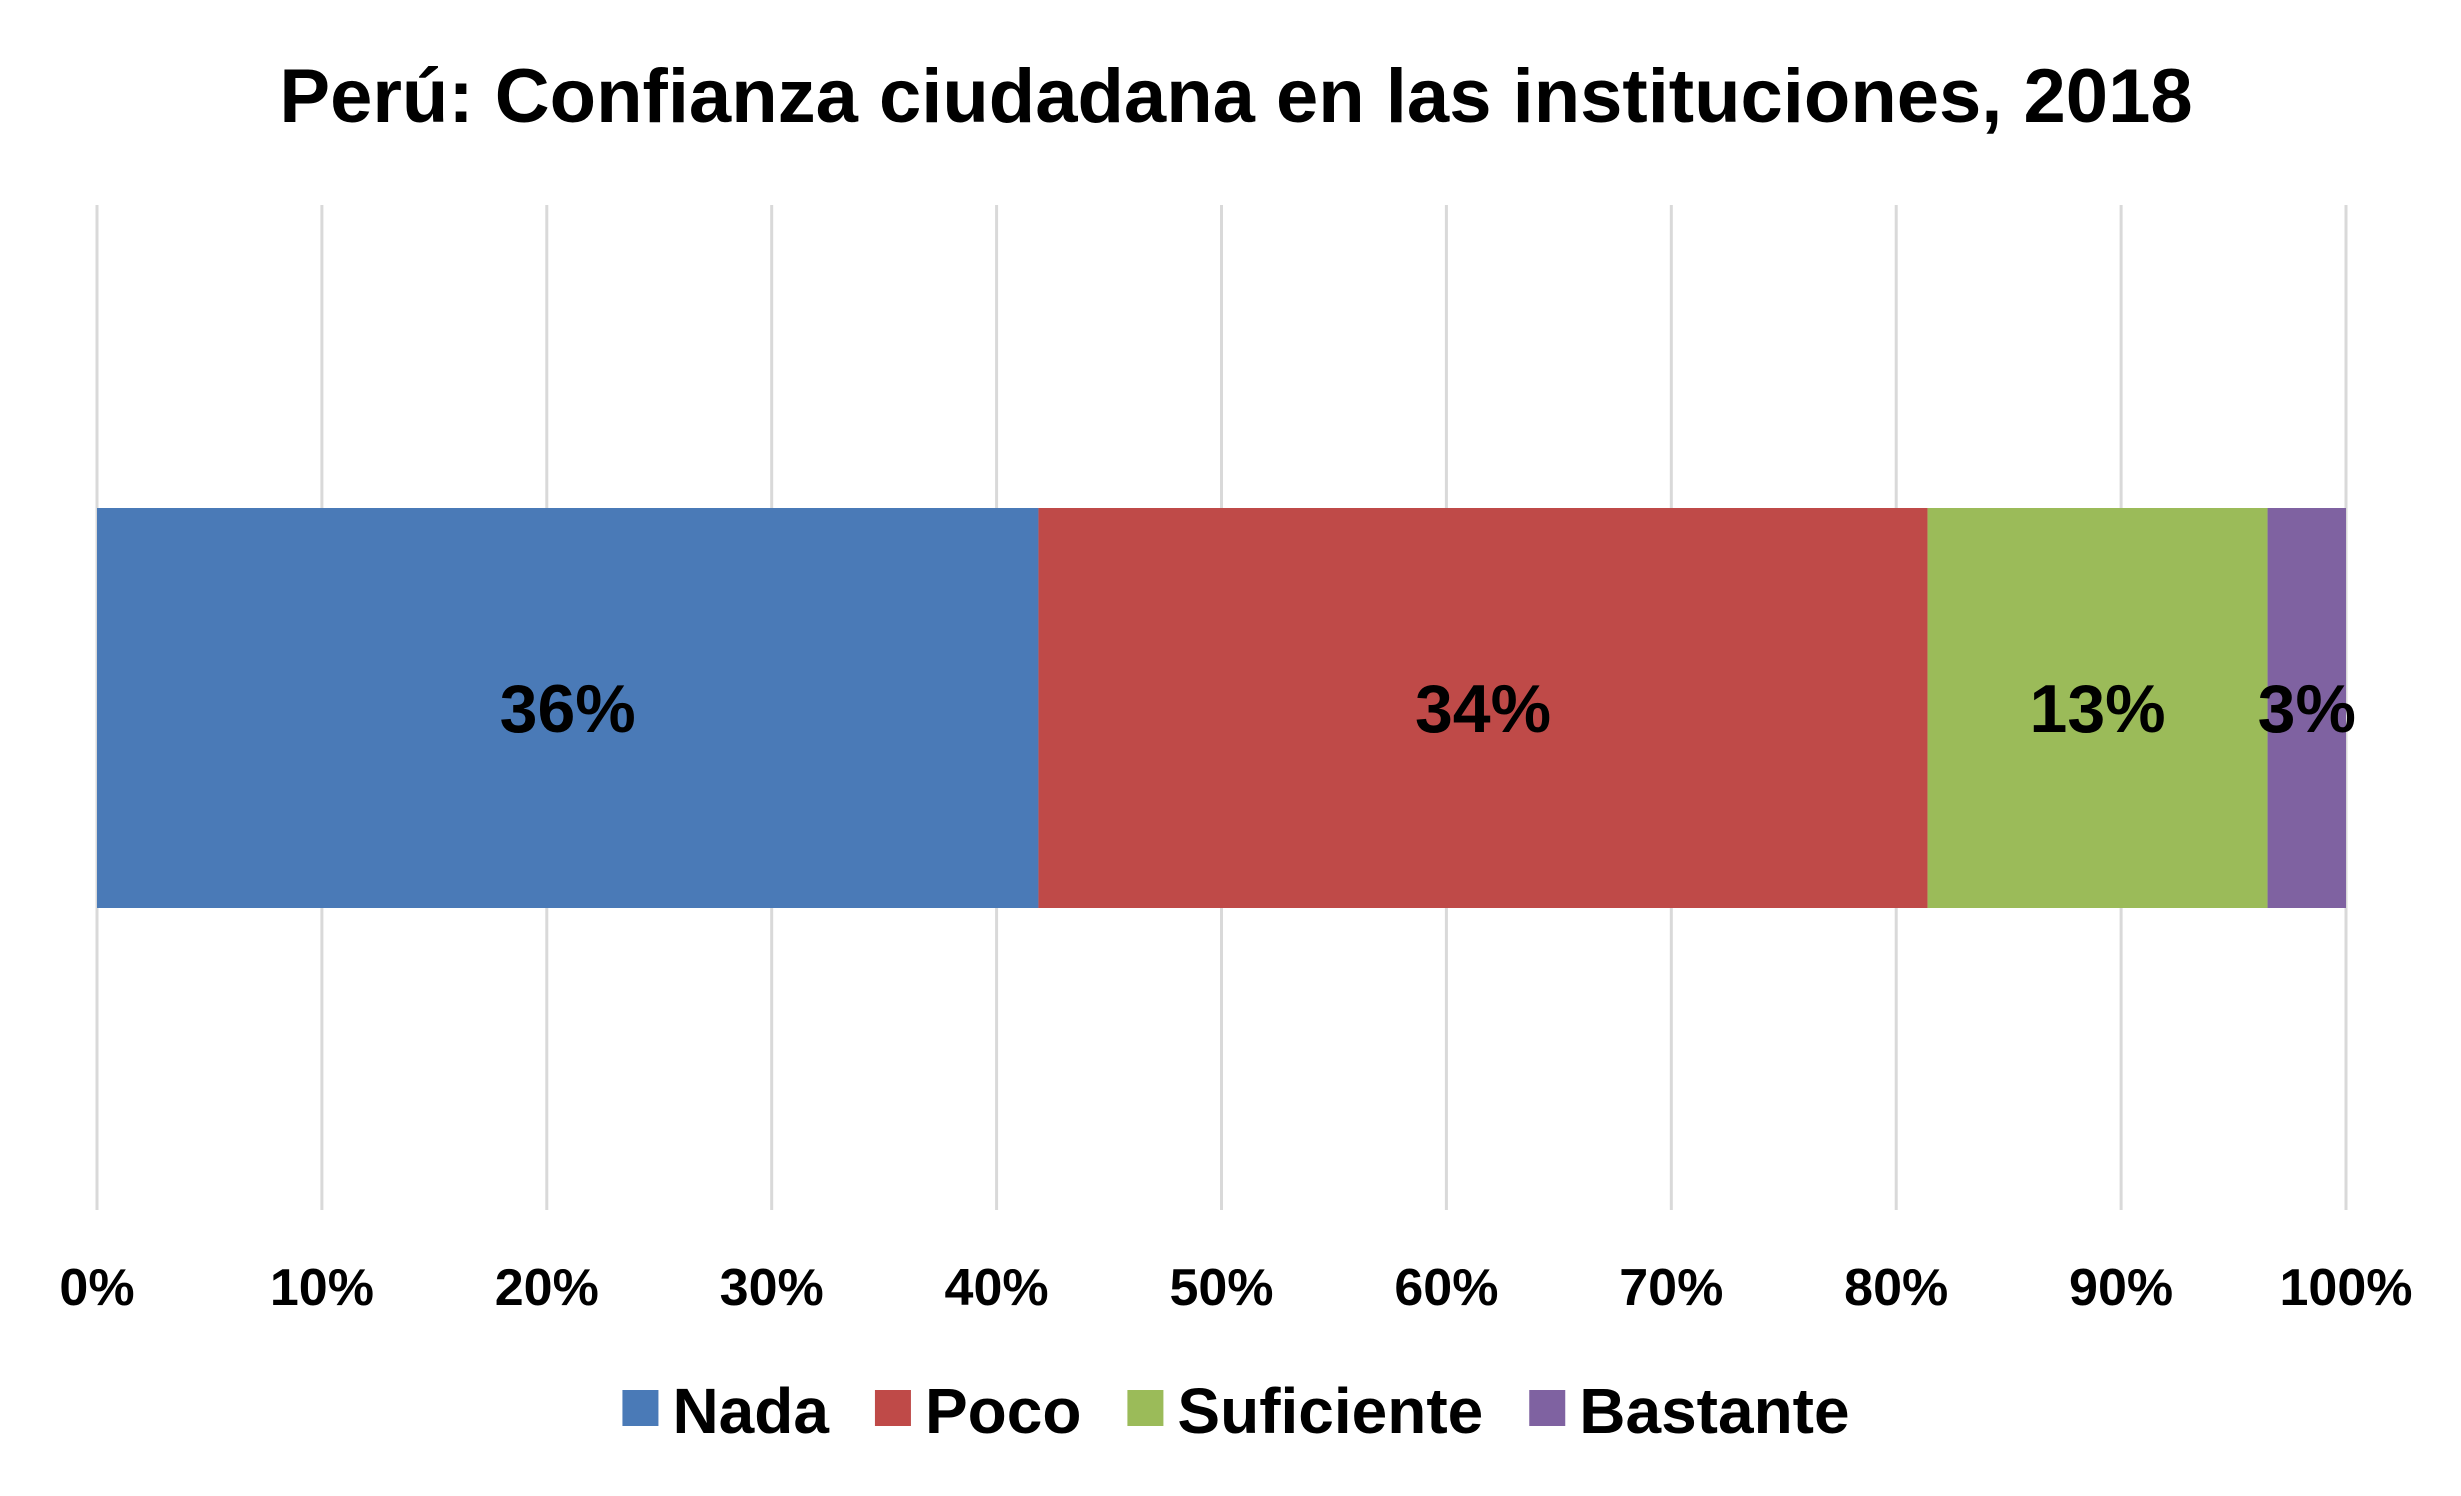  I want to click on legend-item-nada: Nada, so click(725, 1411).